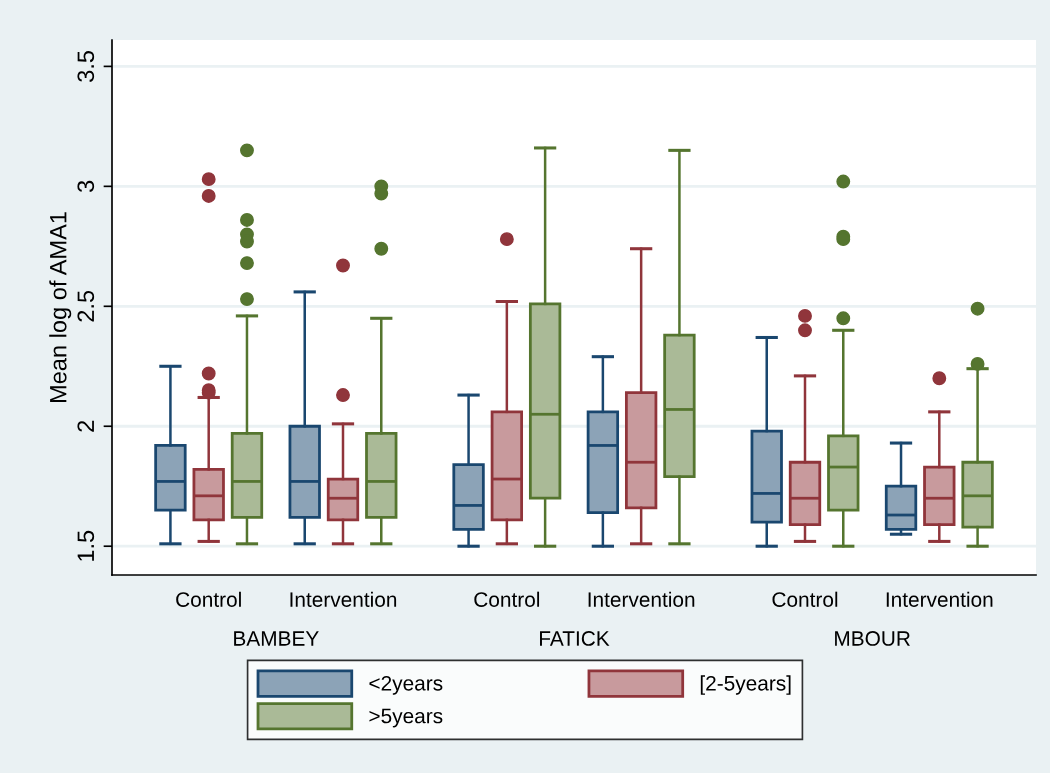  What do you see at coordinates (406, 685) in the screenshot?
I see `legend-label: <2years` at bounding box center [406, 685].